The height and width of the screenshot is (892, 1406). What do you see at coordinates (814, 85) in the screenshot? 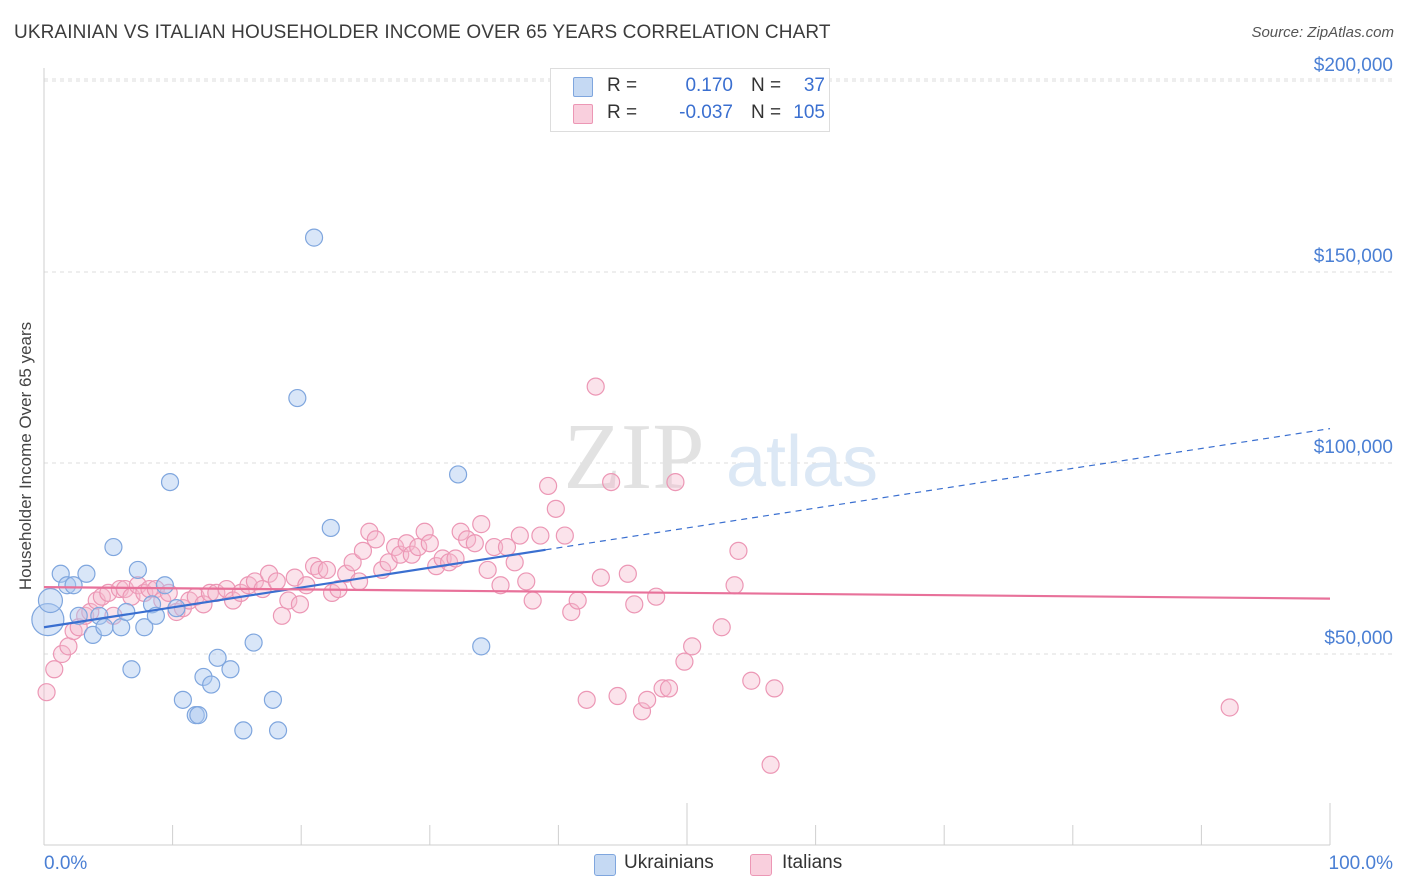
I see `legend-n-value: 37` at bounding box center [814, 85].